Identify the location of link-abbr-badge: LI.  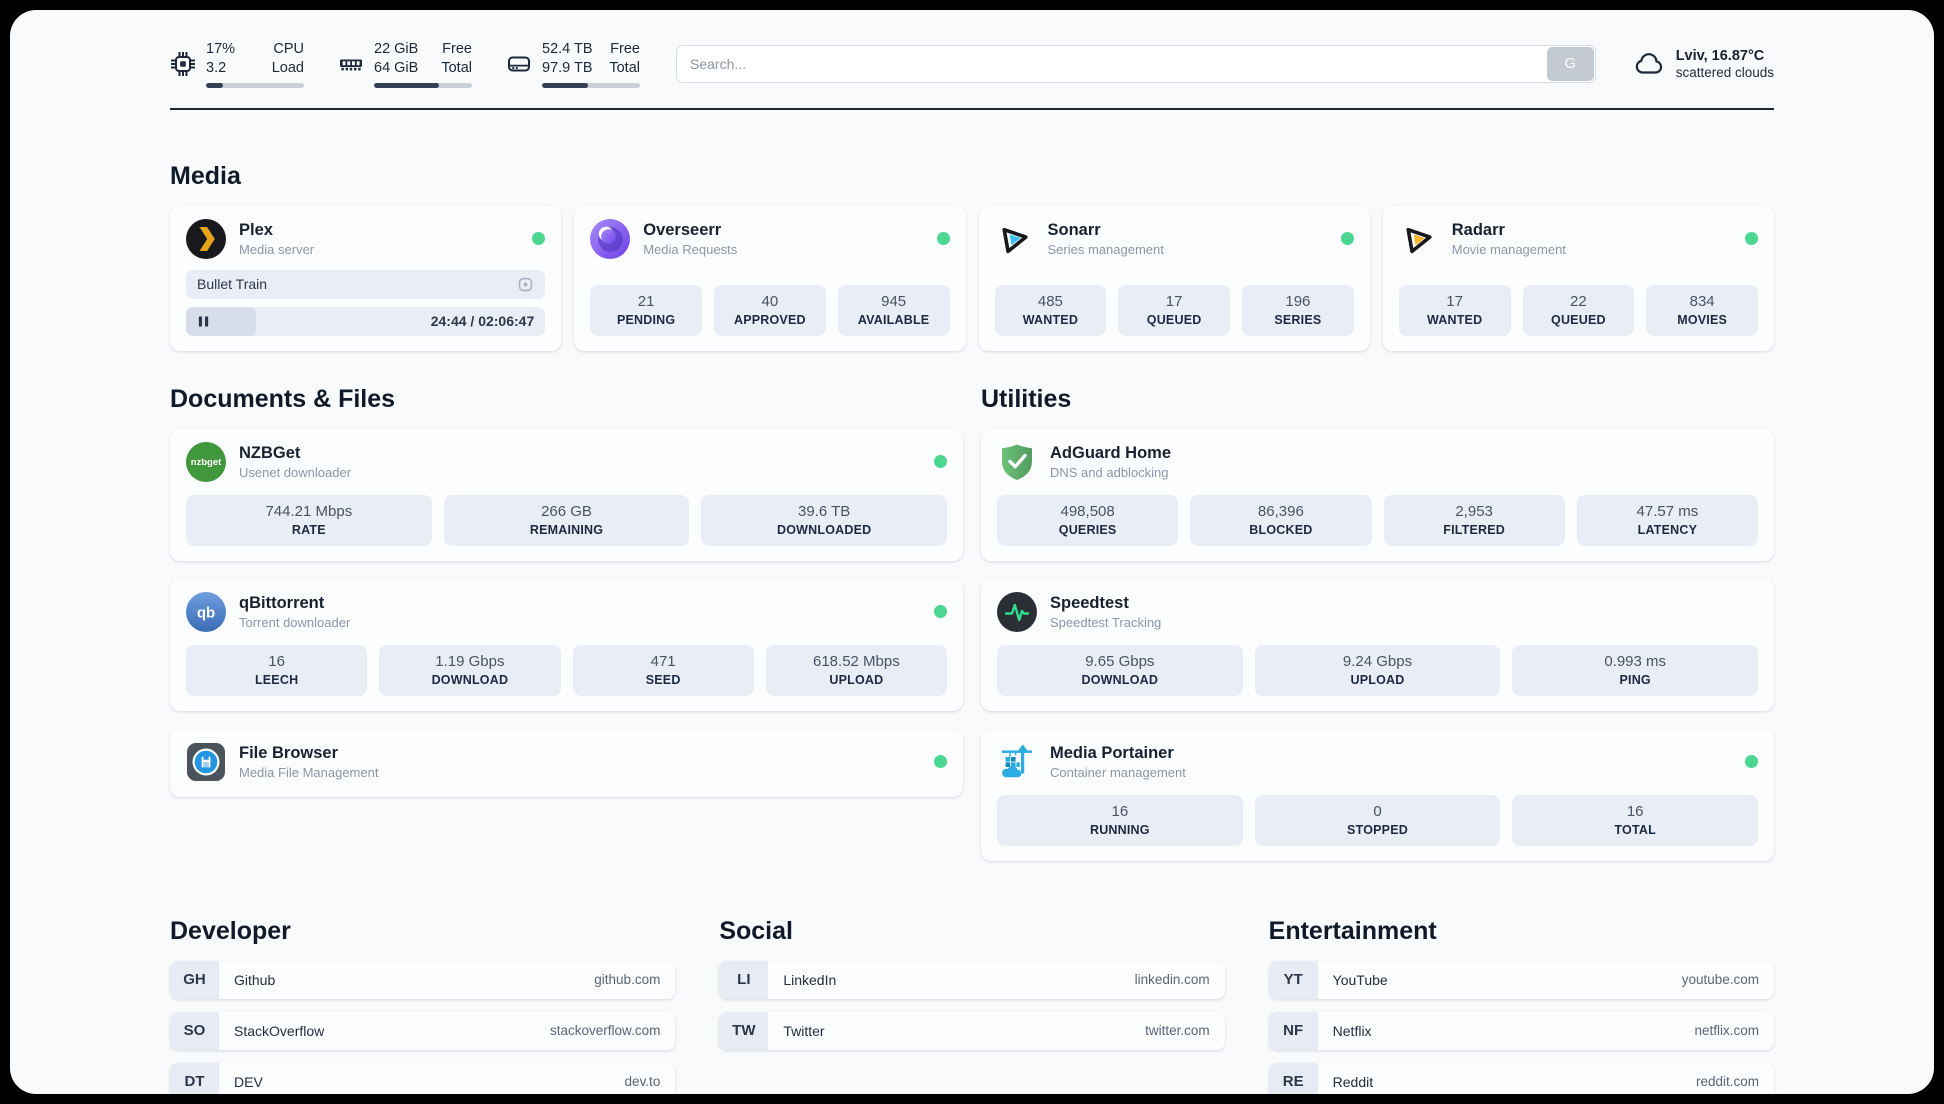
(744, 979).